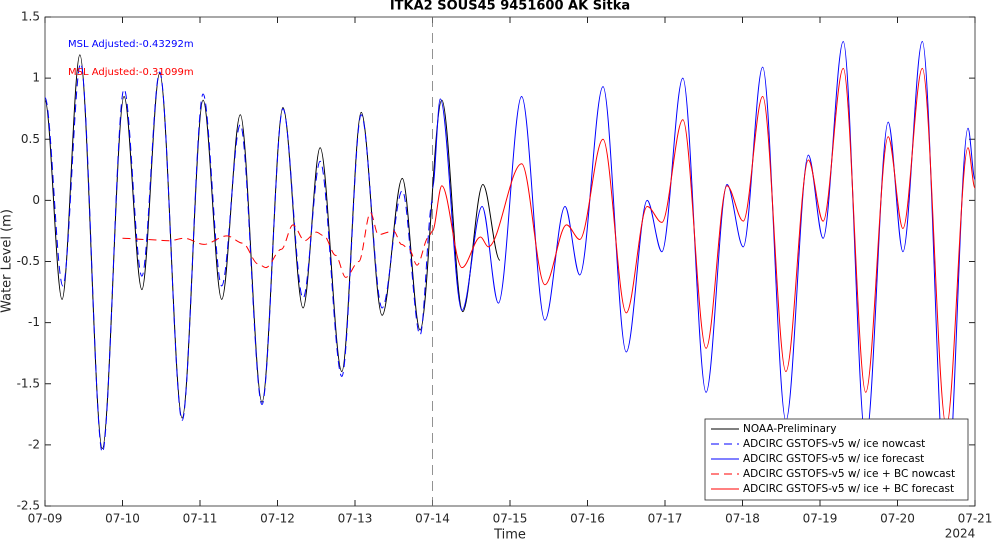 The height and width of the screenshot is (541, 992). Describe the element at coordinates (355, 519) in the screenshot. I see `x-tick-label: 07-13` at that location.